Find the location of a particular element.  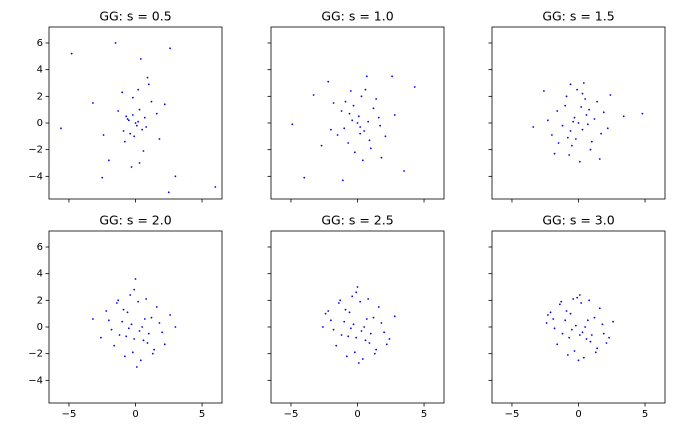

x-tick-label: 0 is located at coordinates (357, 414).